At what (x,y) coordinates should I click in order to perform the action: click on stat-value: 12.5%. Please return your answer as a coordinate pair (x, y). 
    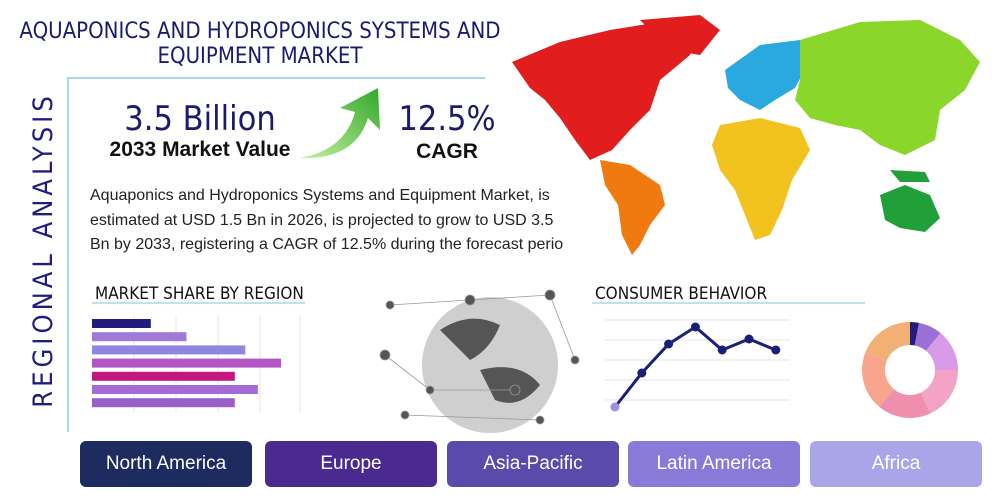
    Looking at the image, I should click on (446, 119).